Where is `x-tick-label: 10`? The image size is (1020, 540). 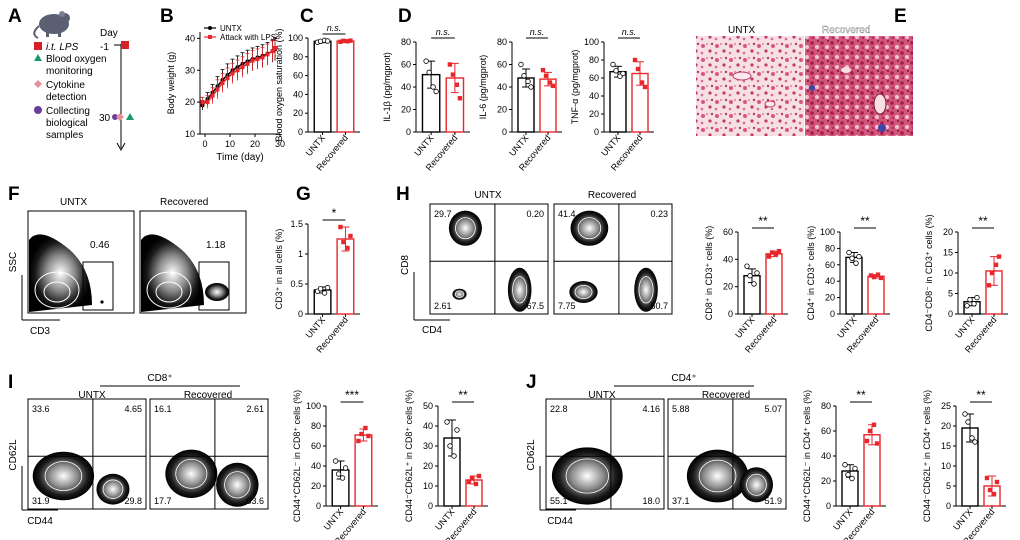 x-tick-label: 10 is located at coordinates (230, 144).